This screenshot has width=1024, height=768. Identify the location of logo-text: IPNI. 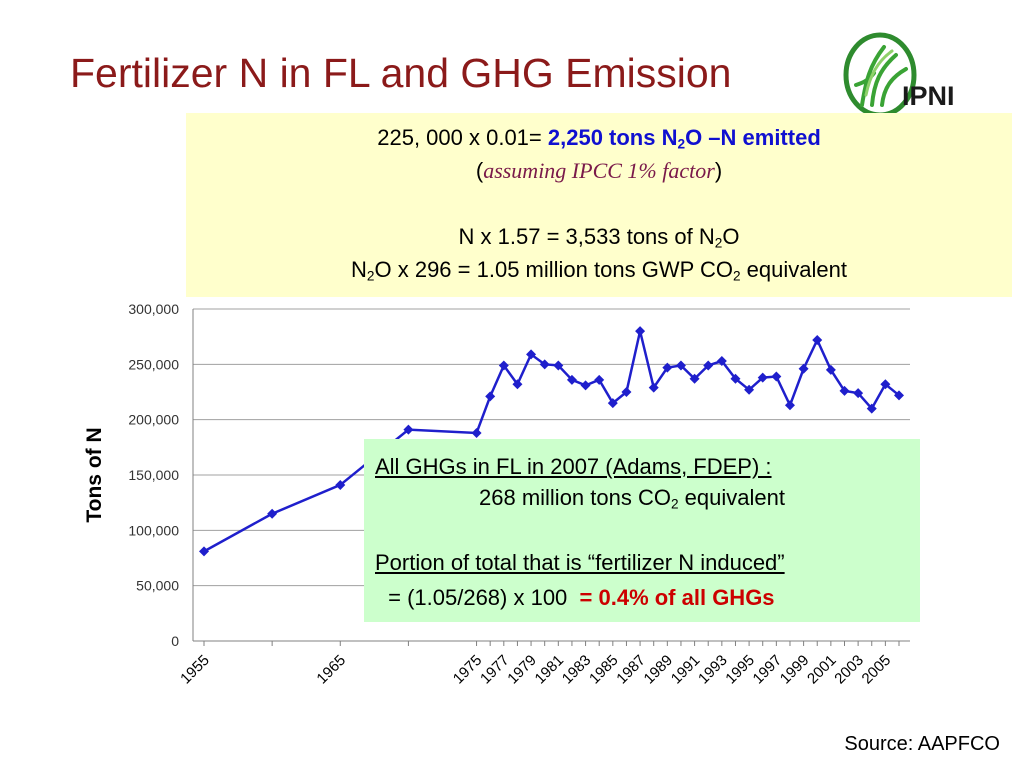
(928, 96).